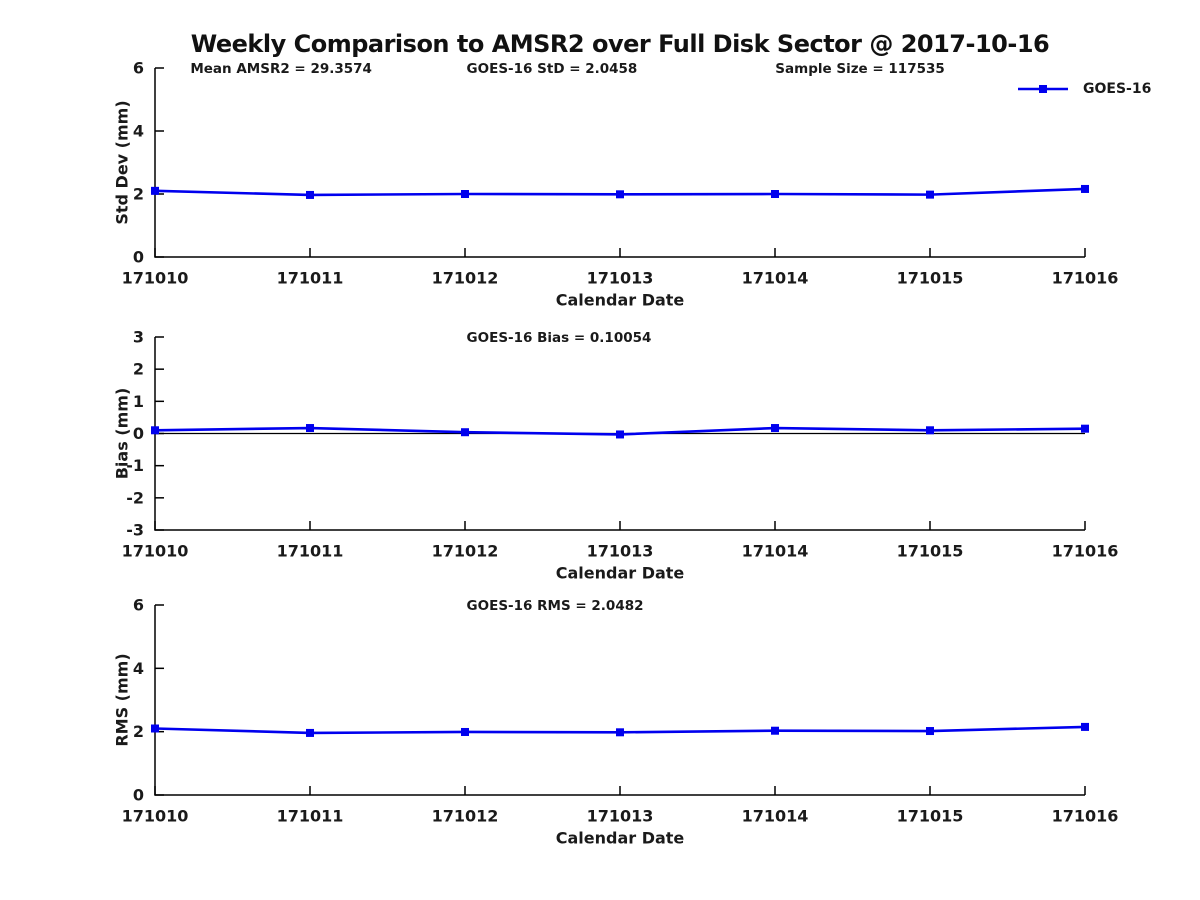 This screenshot has height=900, width=1200. What do you see at coordinates (281, 69) in the screenshot?
I see `annotation-mean-amsr2: Mean AMSR2 = 29.3574` at bounding box center [281, 69].